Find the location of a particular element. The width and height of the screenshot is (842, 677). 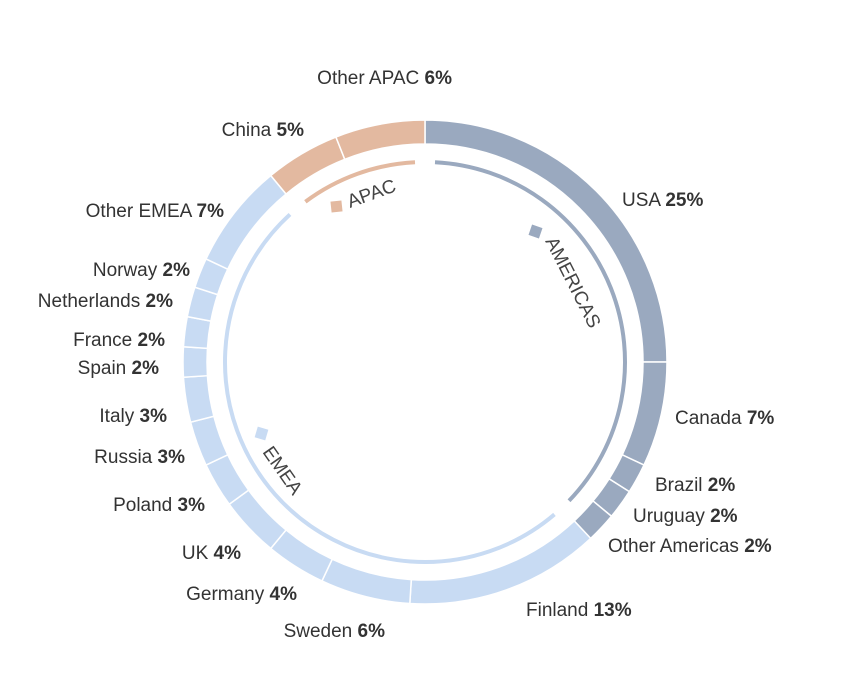

segment-other-emea is located at coordinates (246, 222).